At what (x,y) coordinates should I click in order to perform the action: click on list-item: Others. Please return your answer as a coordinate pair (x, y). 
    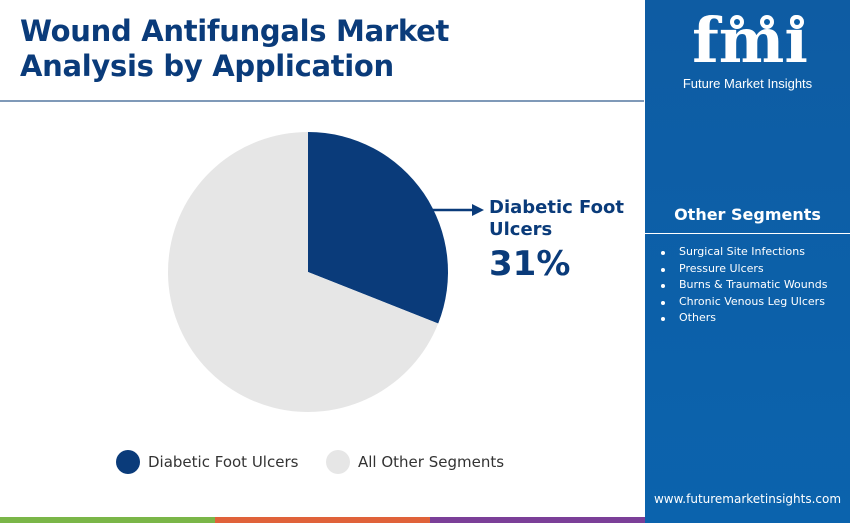
    Looking at the image, I should click on (749, 318).